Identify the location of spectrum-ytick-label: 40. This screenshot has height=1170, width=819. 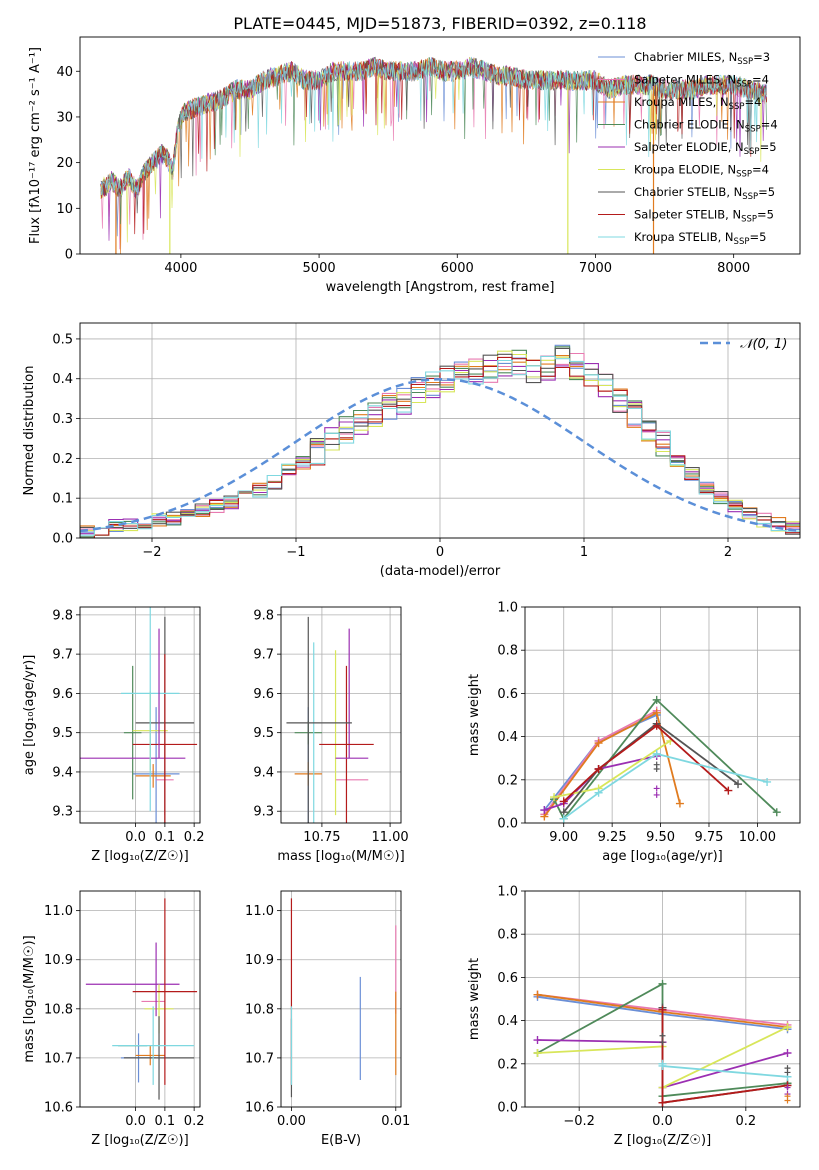
(64, 72).